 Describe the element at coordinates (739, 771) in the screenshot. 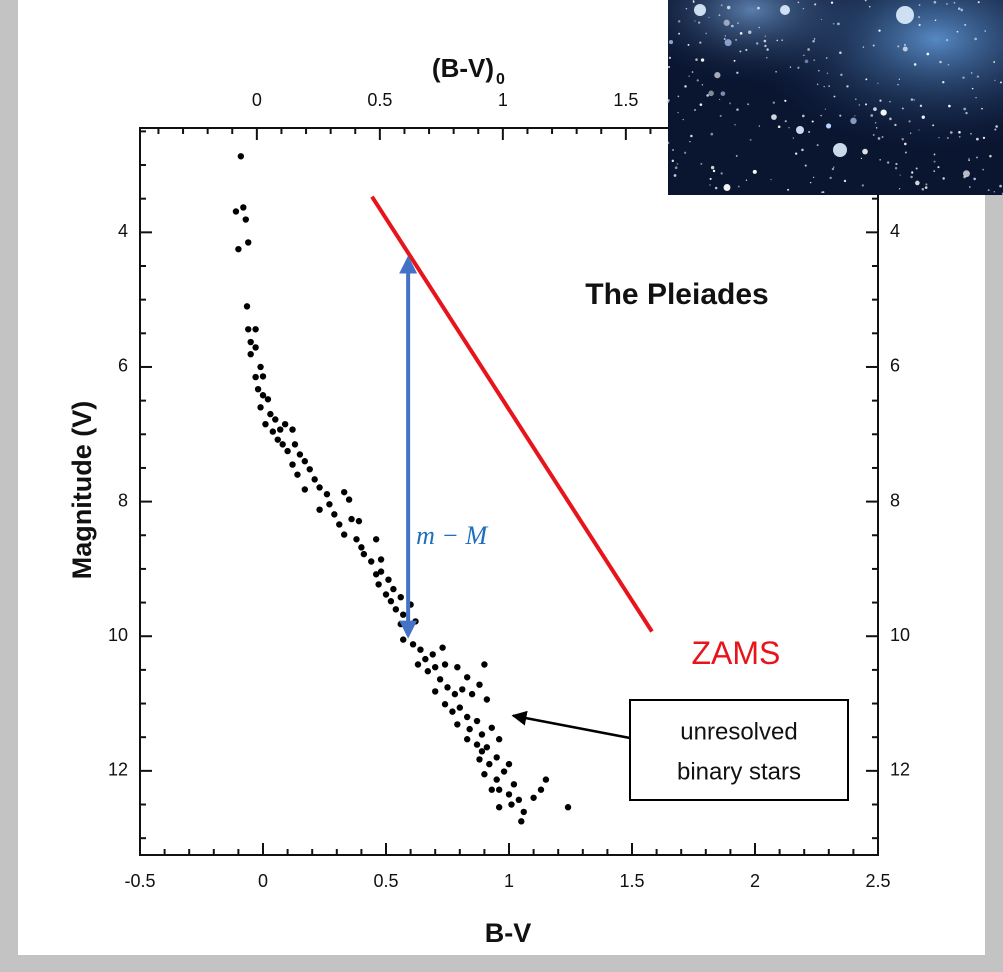

I see `binary-label: binary stars` at that location.